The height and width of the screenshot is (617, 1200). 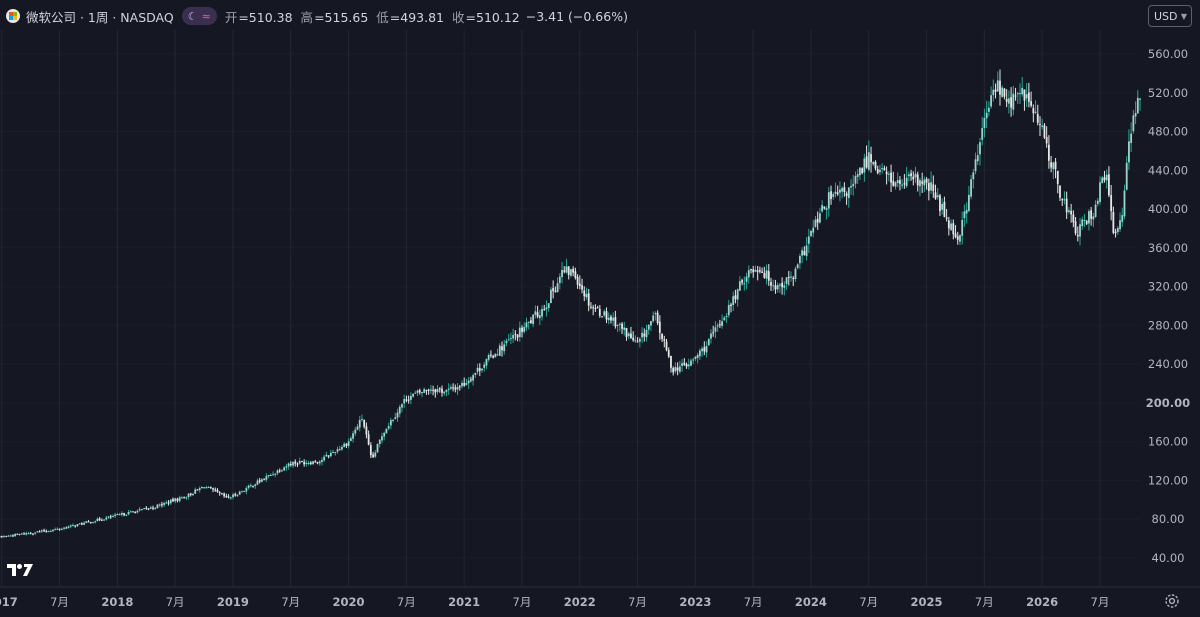 What do you see at coordinates (100, 17) in the screenshot?
I see `symbol-title: 微软公司 · 1周 · NASDAQ` at bounding box center [100, 17].